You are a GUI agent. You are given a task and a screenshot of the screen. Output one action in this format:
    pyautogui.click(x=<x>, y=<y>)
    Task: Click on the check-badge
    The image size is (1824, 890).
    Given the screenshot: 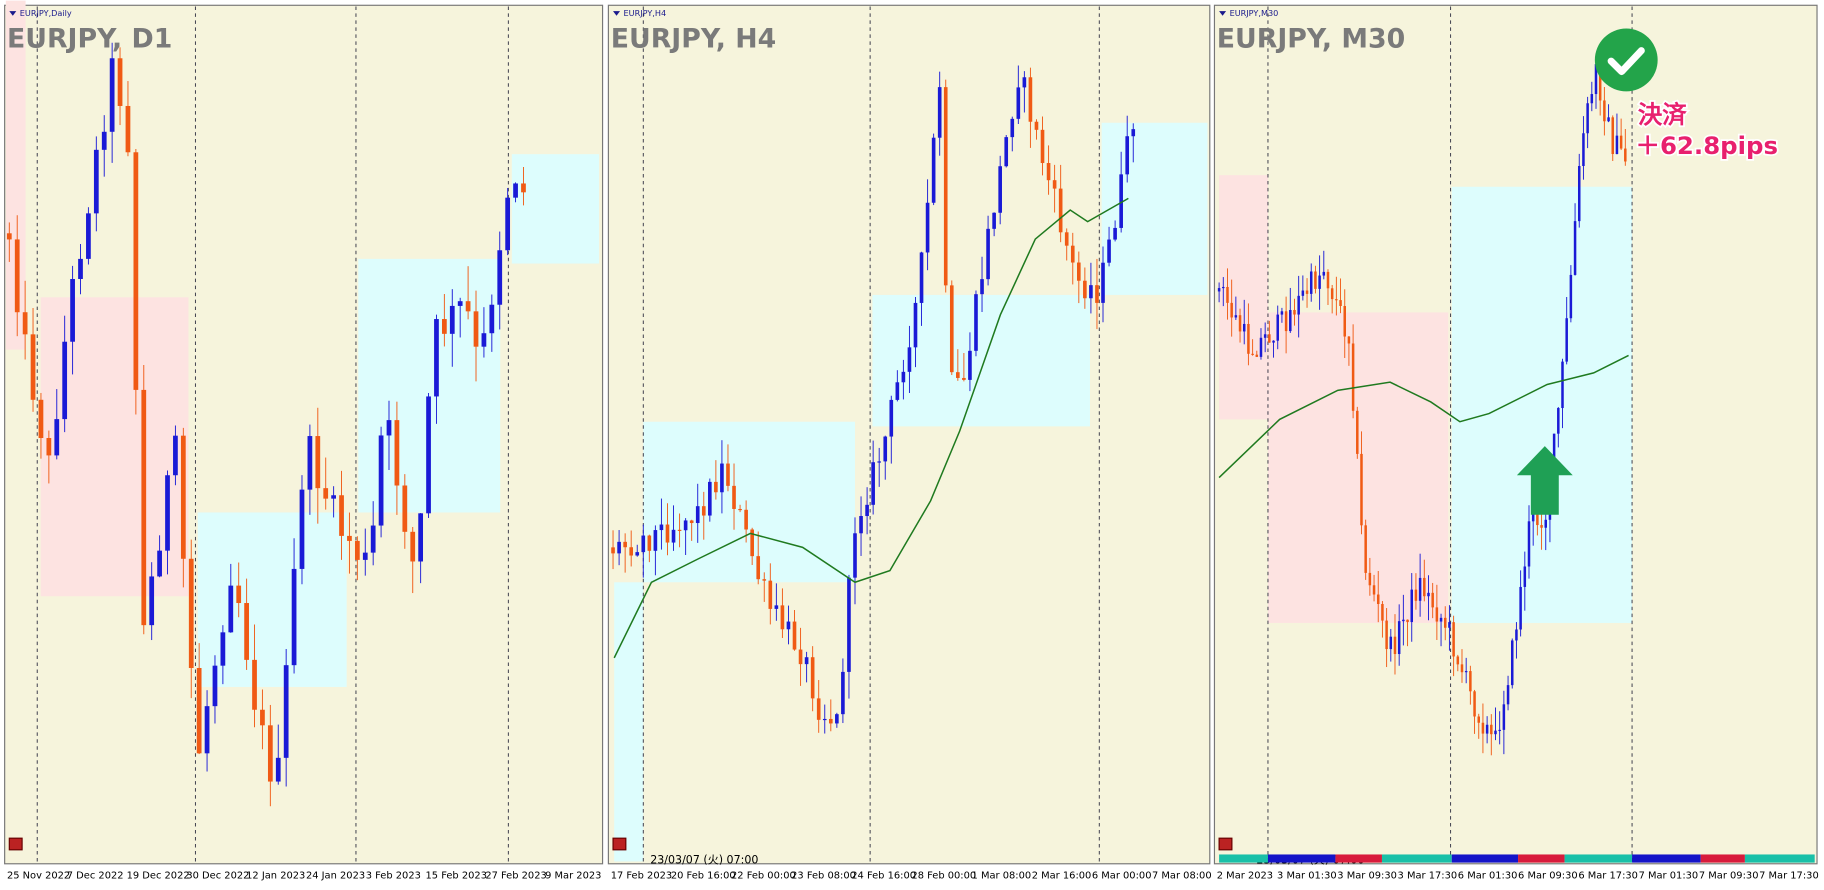 What is the action you would take?
    pyautogui.click(x=1626, y=60)
    